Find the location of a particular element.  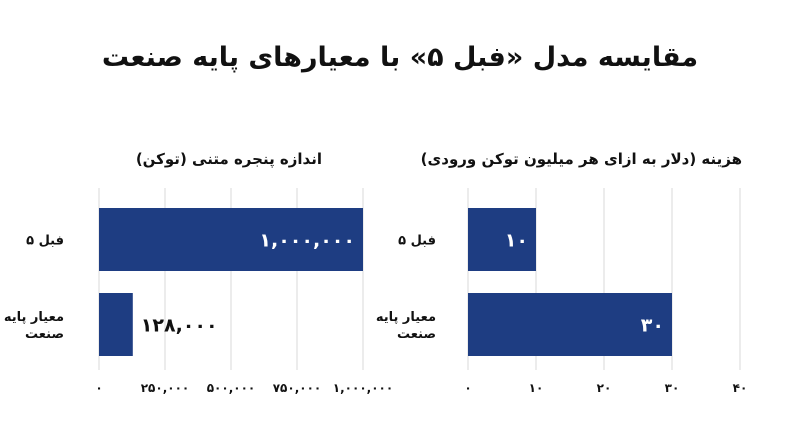

cost-tick-label: ۳۰ is located at coordinates (672, 388).